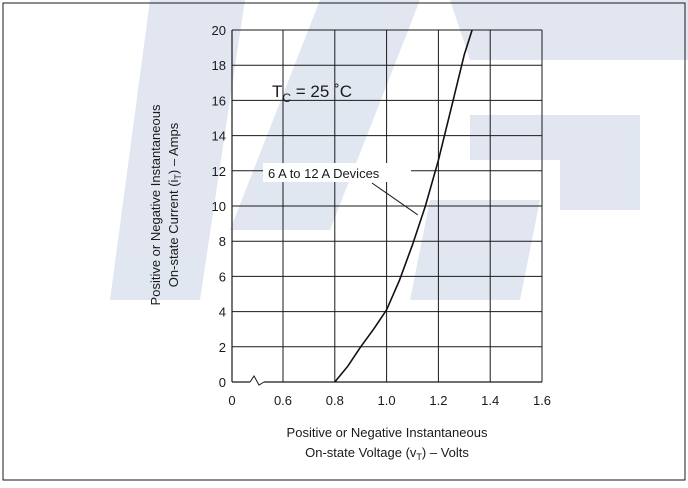 The width and height of the screenshot is (688, 488). What do you see at coordinates (222, 241) in the screenshot?
I see `y-tick-label: 8` at bounding box center [222, 241].